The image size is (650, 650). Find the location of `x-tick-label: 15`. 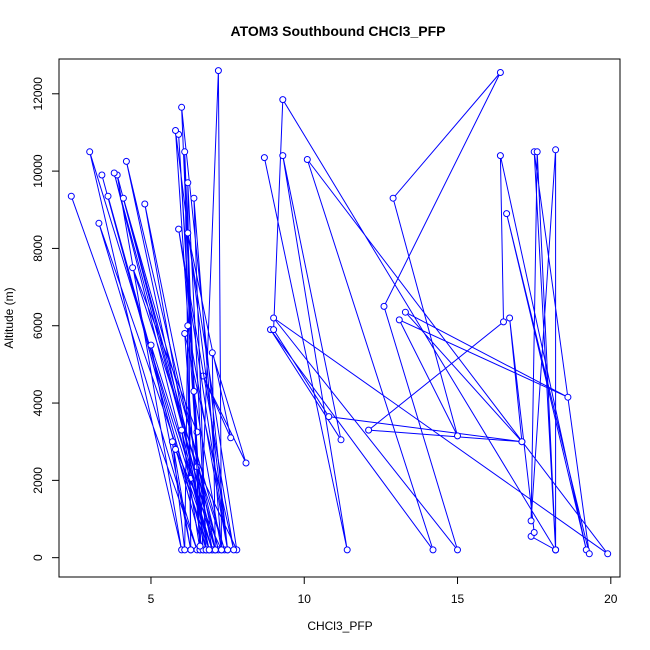

x-tick-label: 15 is located at coordinates (458, 599).